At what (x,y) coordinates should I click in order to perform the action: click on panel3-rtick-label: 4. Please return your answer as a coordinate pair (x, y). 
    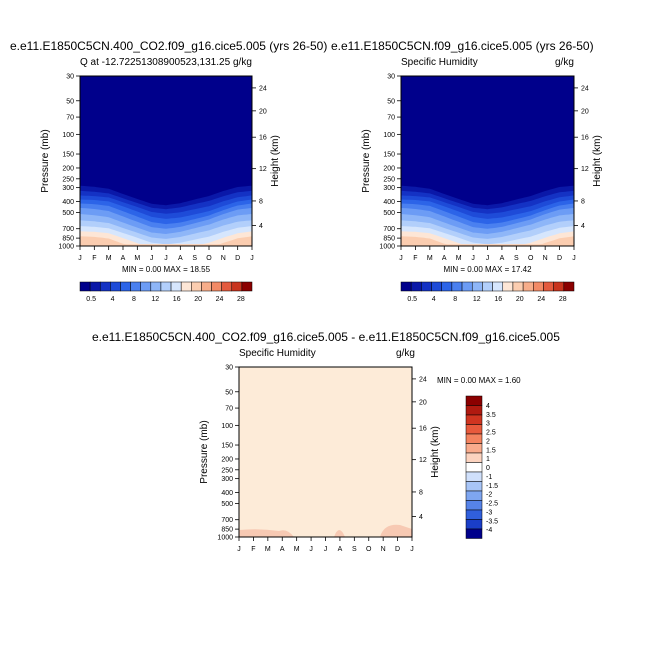
    Looking at the image, I should click on (421, 517).